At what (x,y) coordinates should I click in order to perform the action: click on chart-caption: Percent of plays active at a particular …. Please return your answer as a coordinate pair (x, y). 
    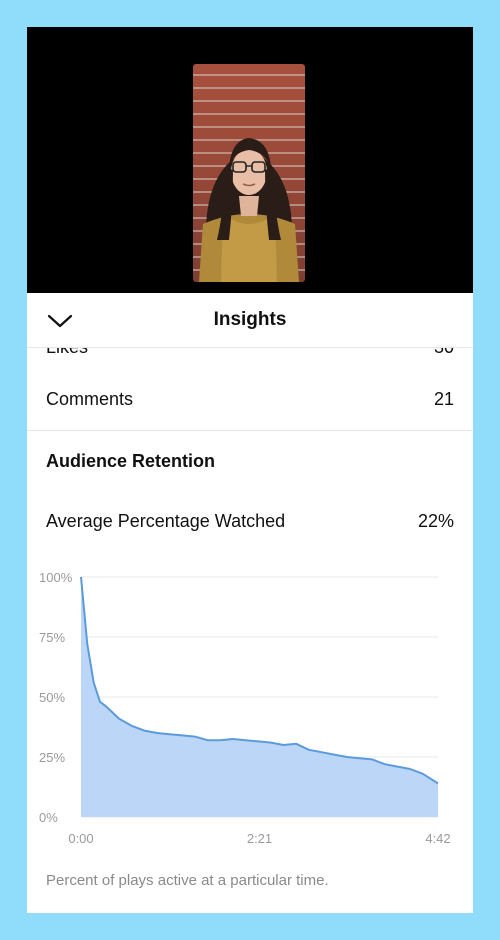
    Looking at the image, I should click on (187, 880).